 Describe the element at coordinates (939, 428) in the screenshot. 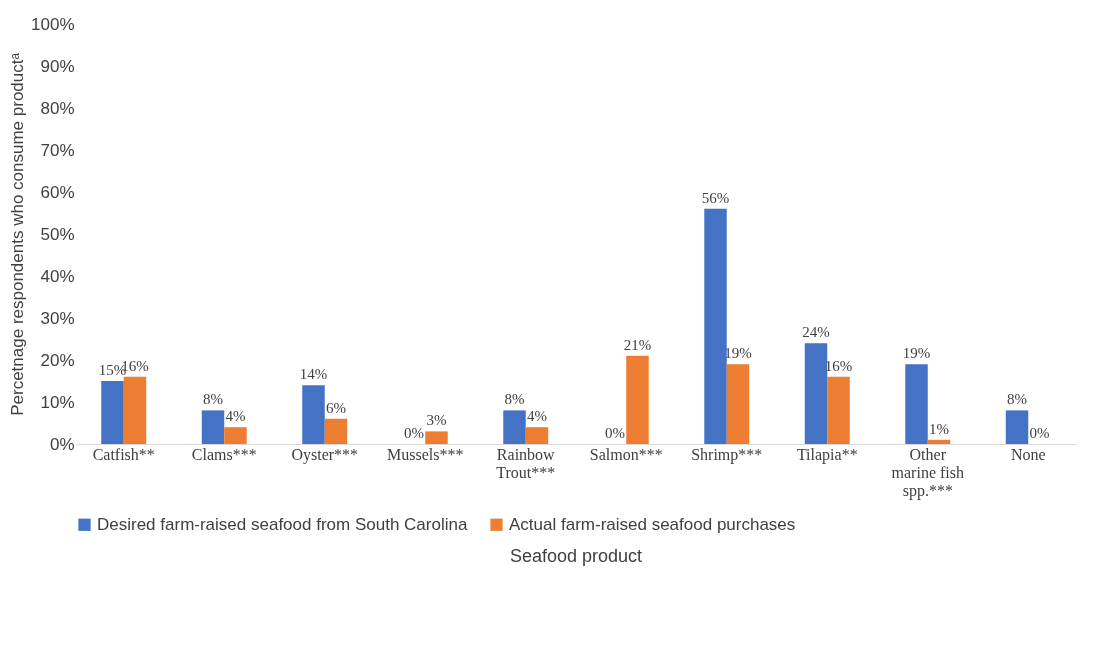

I see `data-label: 1%` at that location.